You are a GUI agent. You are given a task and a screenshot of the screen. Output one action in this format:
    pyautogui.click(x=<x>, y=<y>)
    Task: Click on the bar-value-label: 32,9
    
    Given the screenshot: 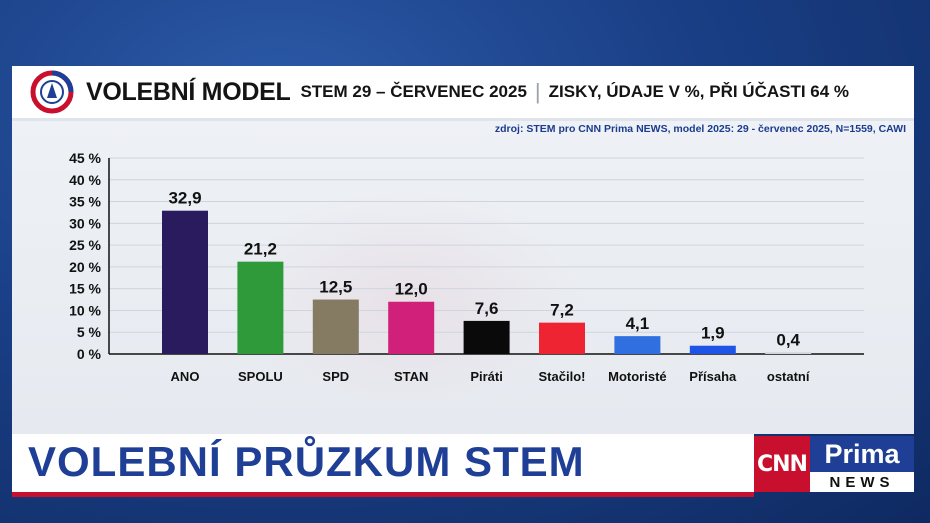 What is the action you would take?
    pyautogui.click(x=184, y=198)
    